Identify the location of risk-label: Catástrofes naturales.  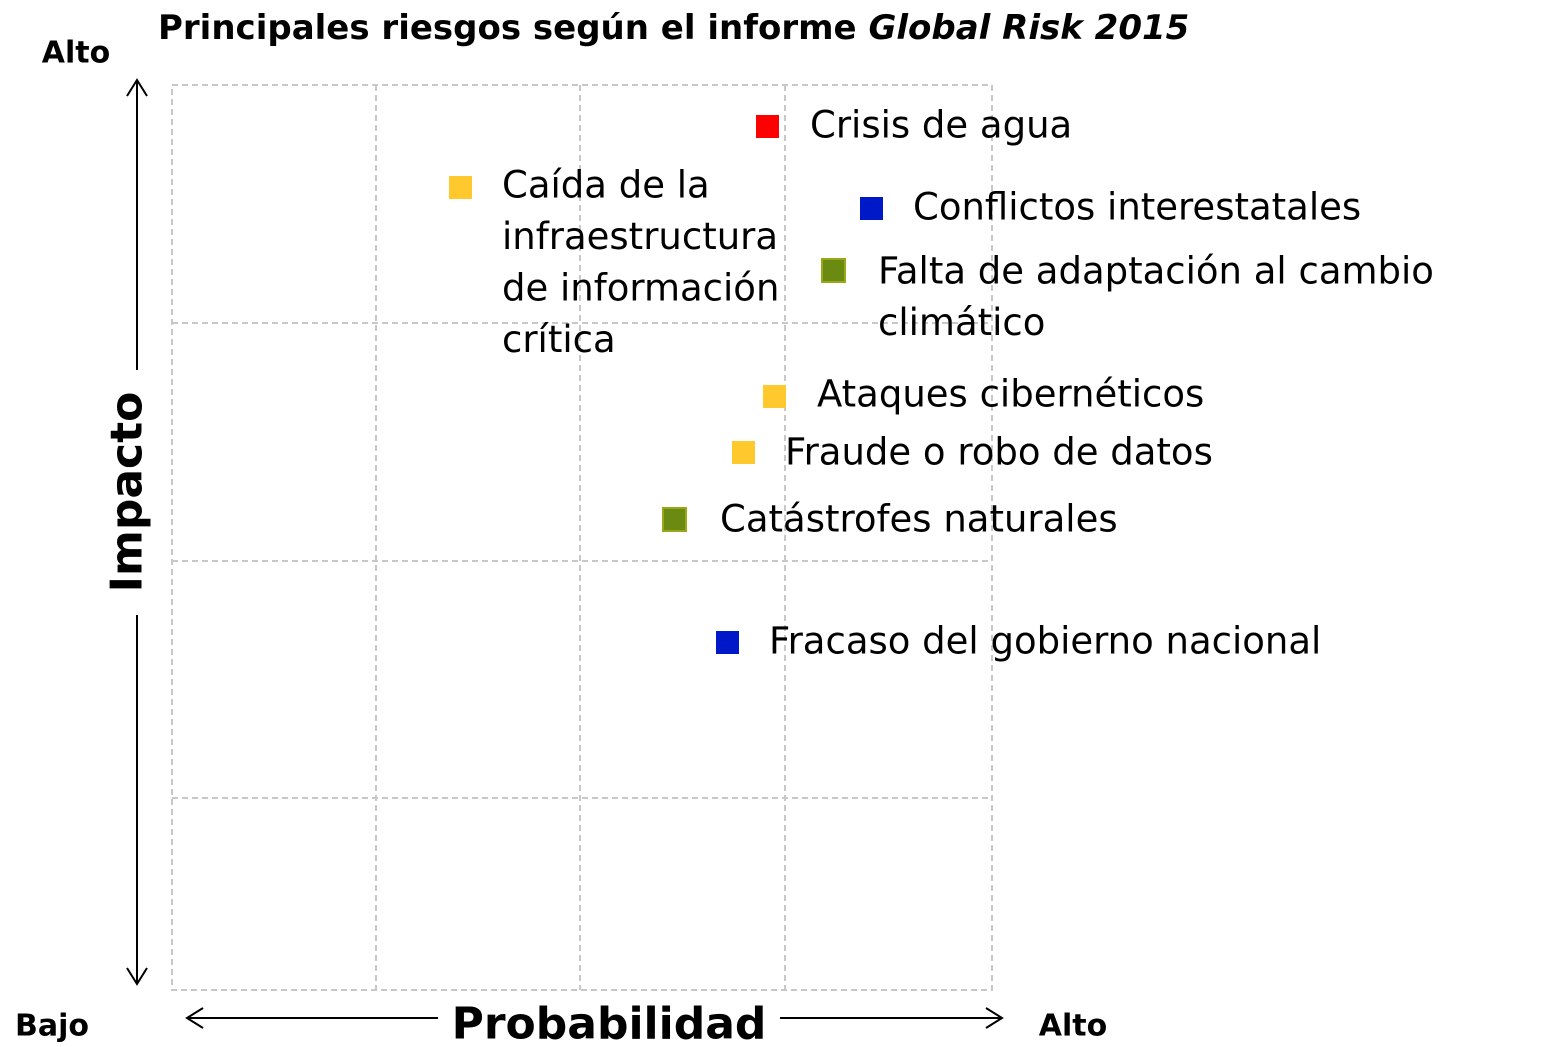
(919, 519).